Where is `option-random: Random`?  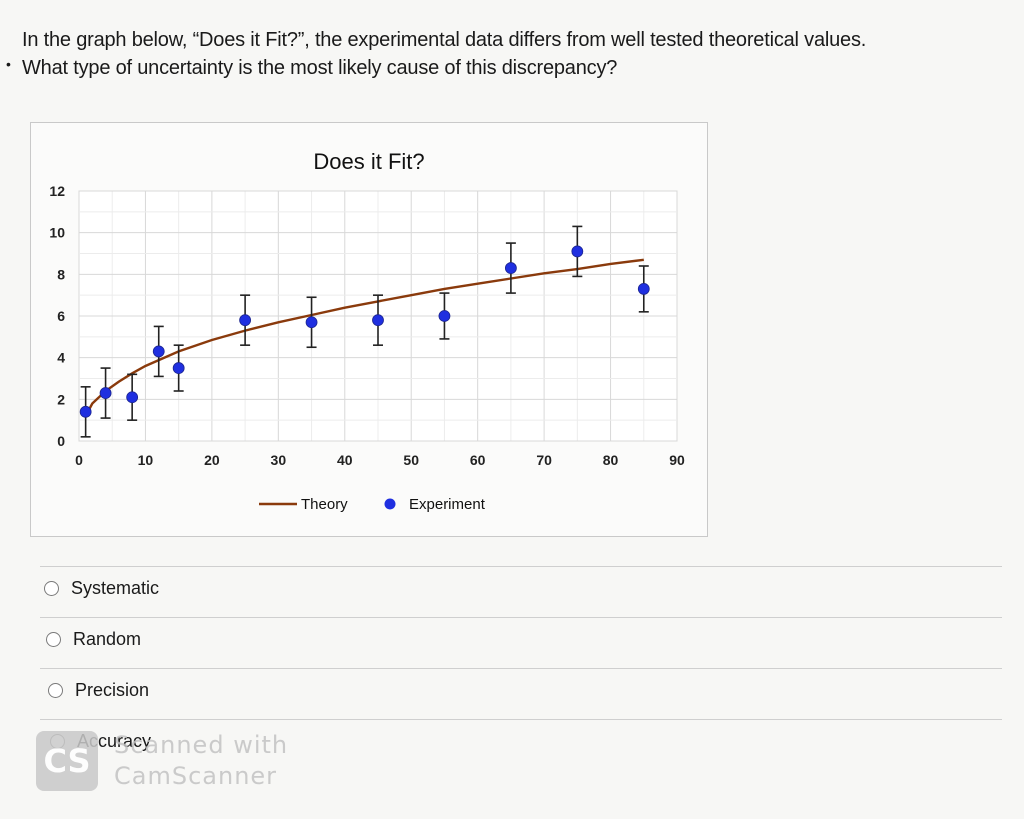
option-random: Random is located at coordinates (93, 639).